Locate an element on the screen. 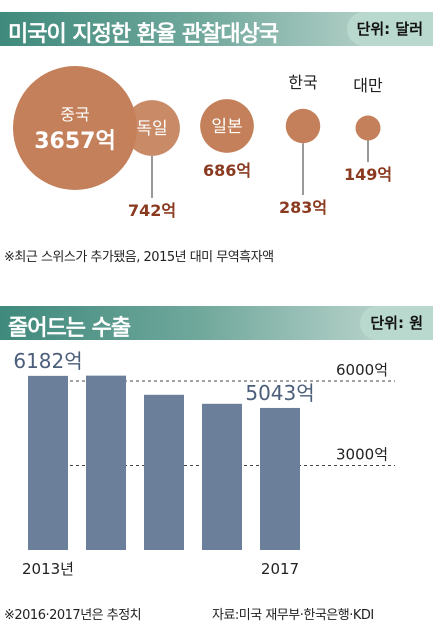 The height and width of the screenshot is (640, 433). bar-2013년 is located at coordinates (48, 462).